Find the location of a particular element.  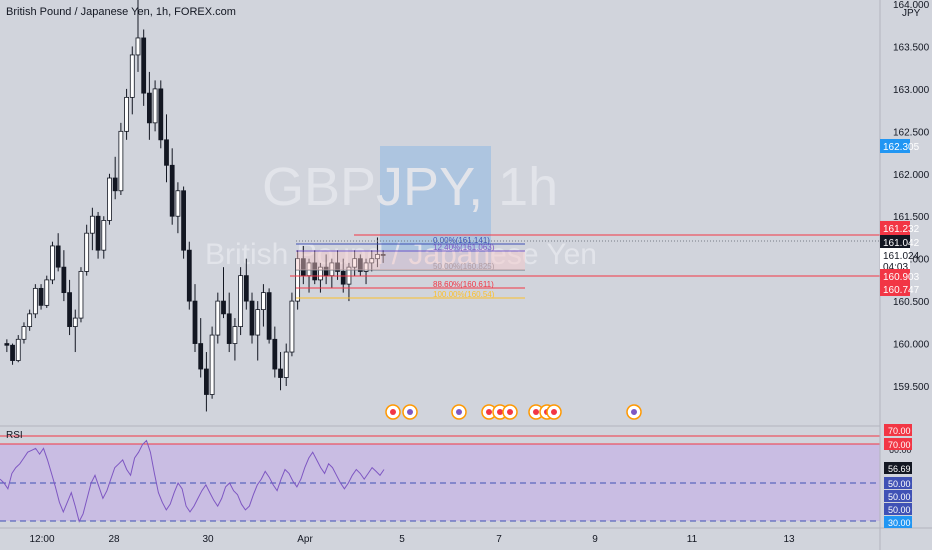

price-axis-tick: 161.000 is located at coordinates (911, 260).